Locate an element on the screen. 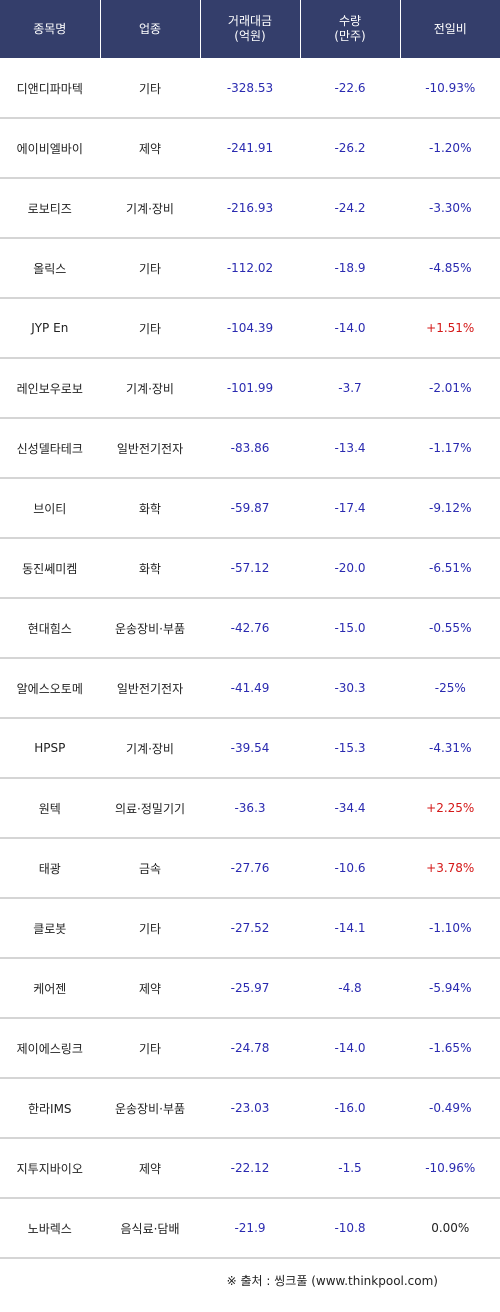 This screenshot has width=500, height=1312. table-row: 에이비엘바이 제약 -241.91 -26.2 -1.20% is located at coordinates (250, 148).